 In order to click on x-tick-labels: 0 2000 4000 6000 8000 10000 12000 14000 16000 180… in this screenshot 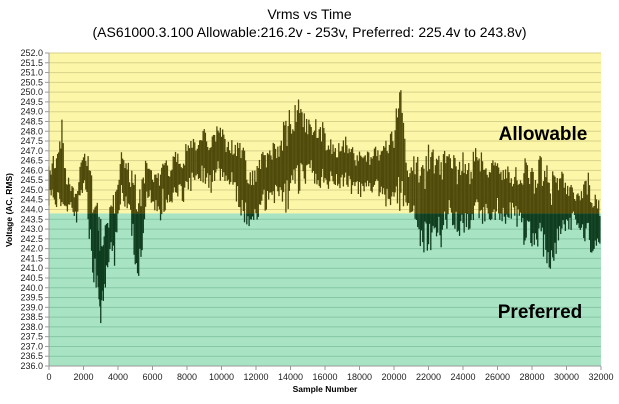, I will do `click(329, 377)`.